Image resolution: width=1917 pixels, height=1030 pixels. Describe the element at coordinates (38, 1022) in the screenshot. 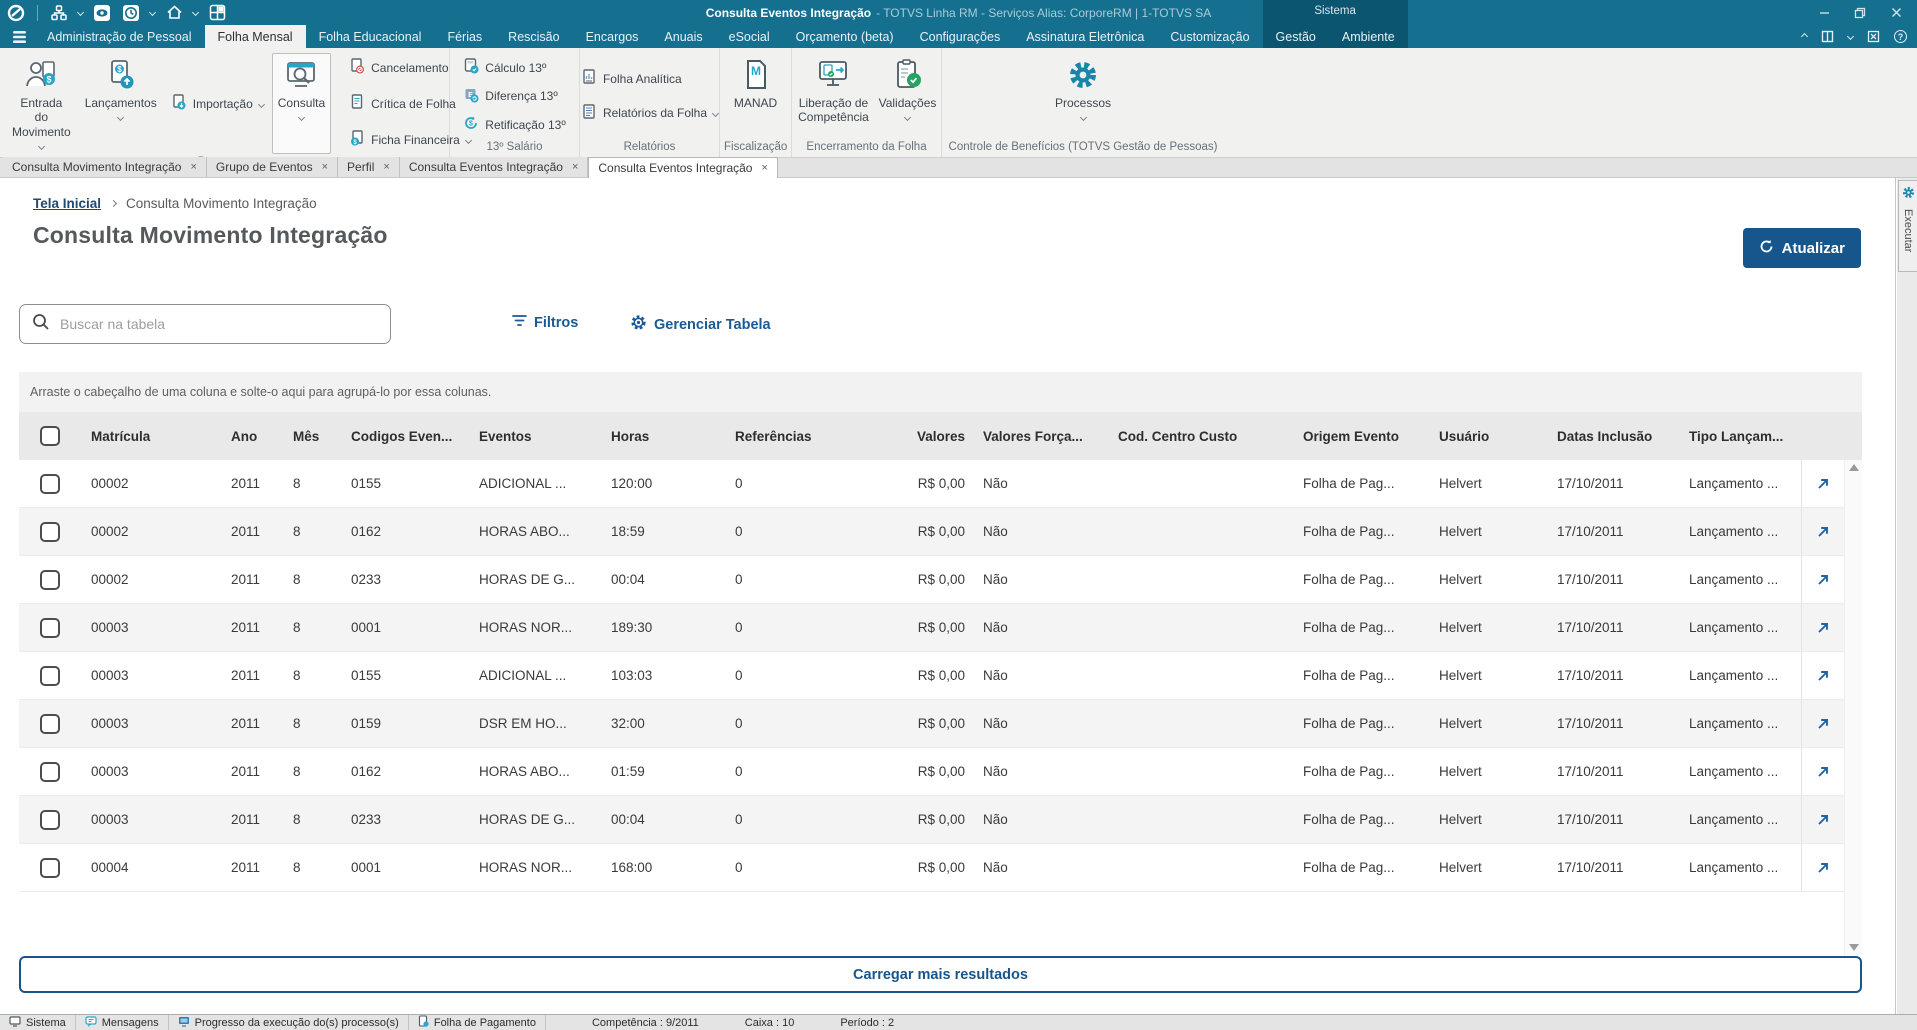

I see `status-sistema: Sistema` at that location.